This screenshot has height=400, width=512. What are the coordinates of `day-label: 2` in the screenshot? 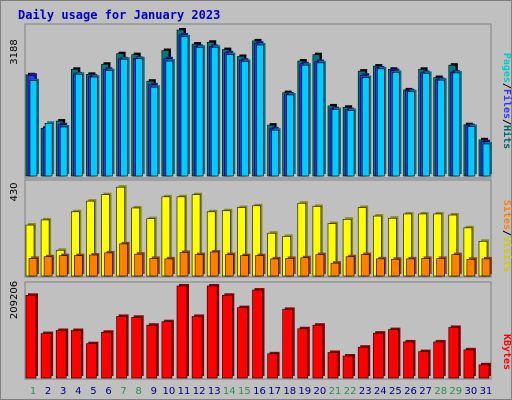 It's located at (48, 391).